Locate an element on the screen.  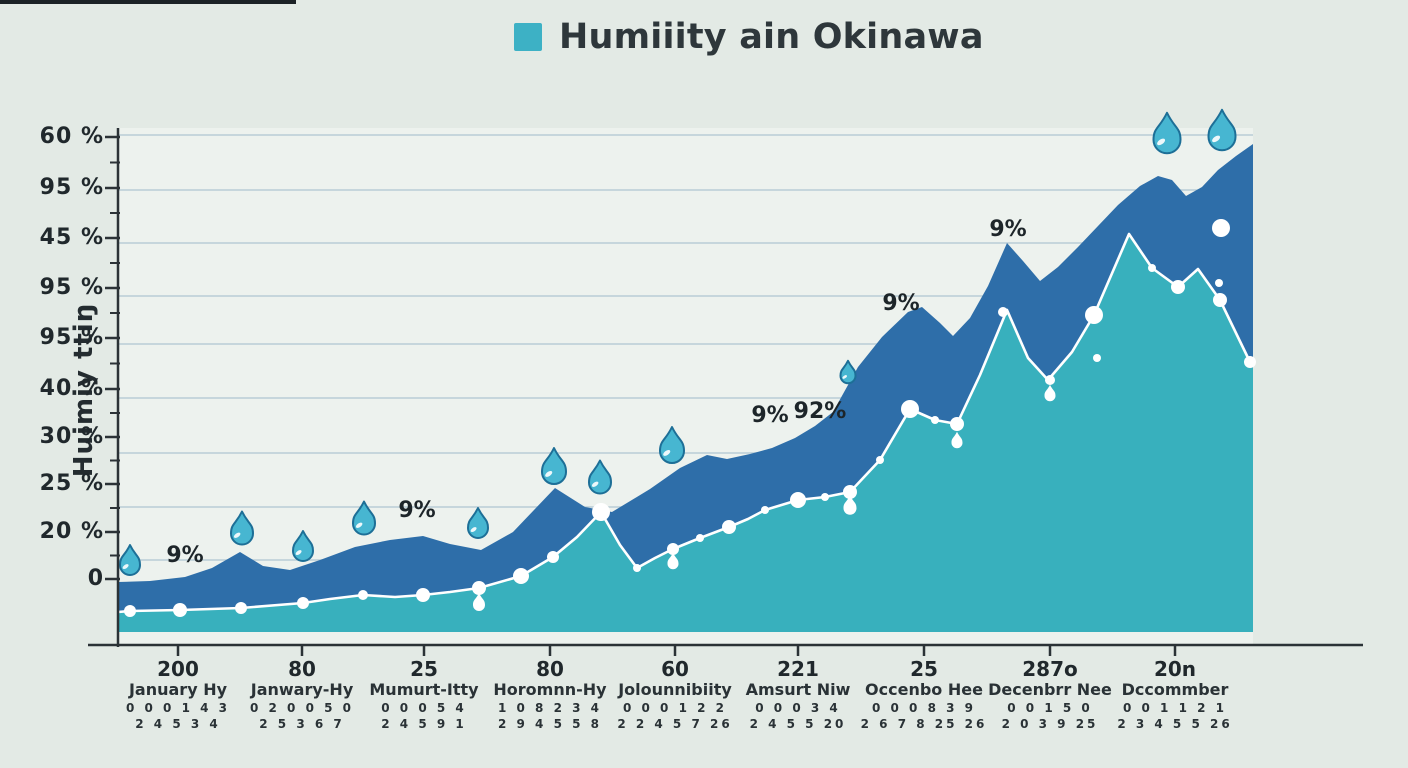
x-axis-digits: 0 0 0 5 4 is located at coordinates (424, 708).